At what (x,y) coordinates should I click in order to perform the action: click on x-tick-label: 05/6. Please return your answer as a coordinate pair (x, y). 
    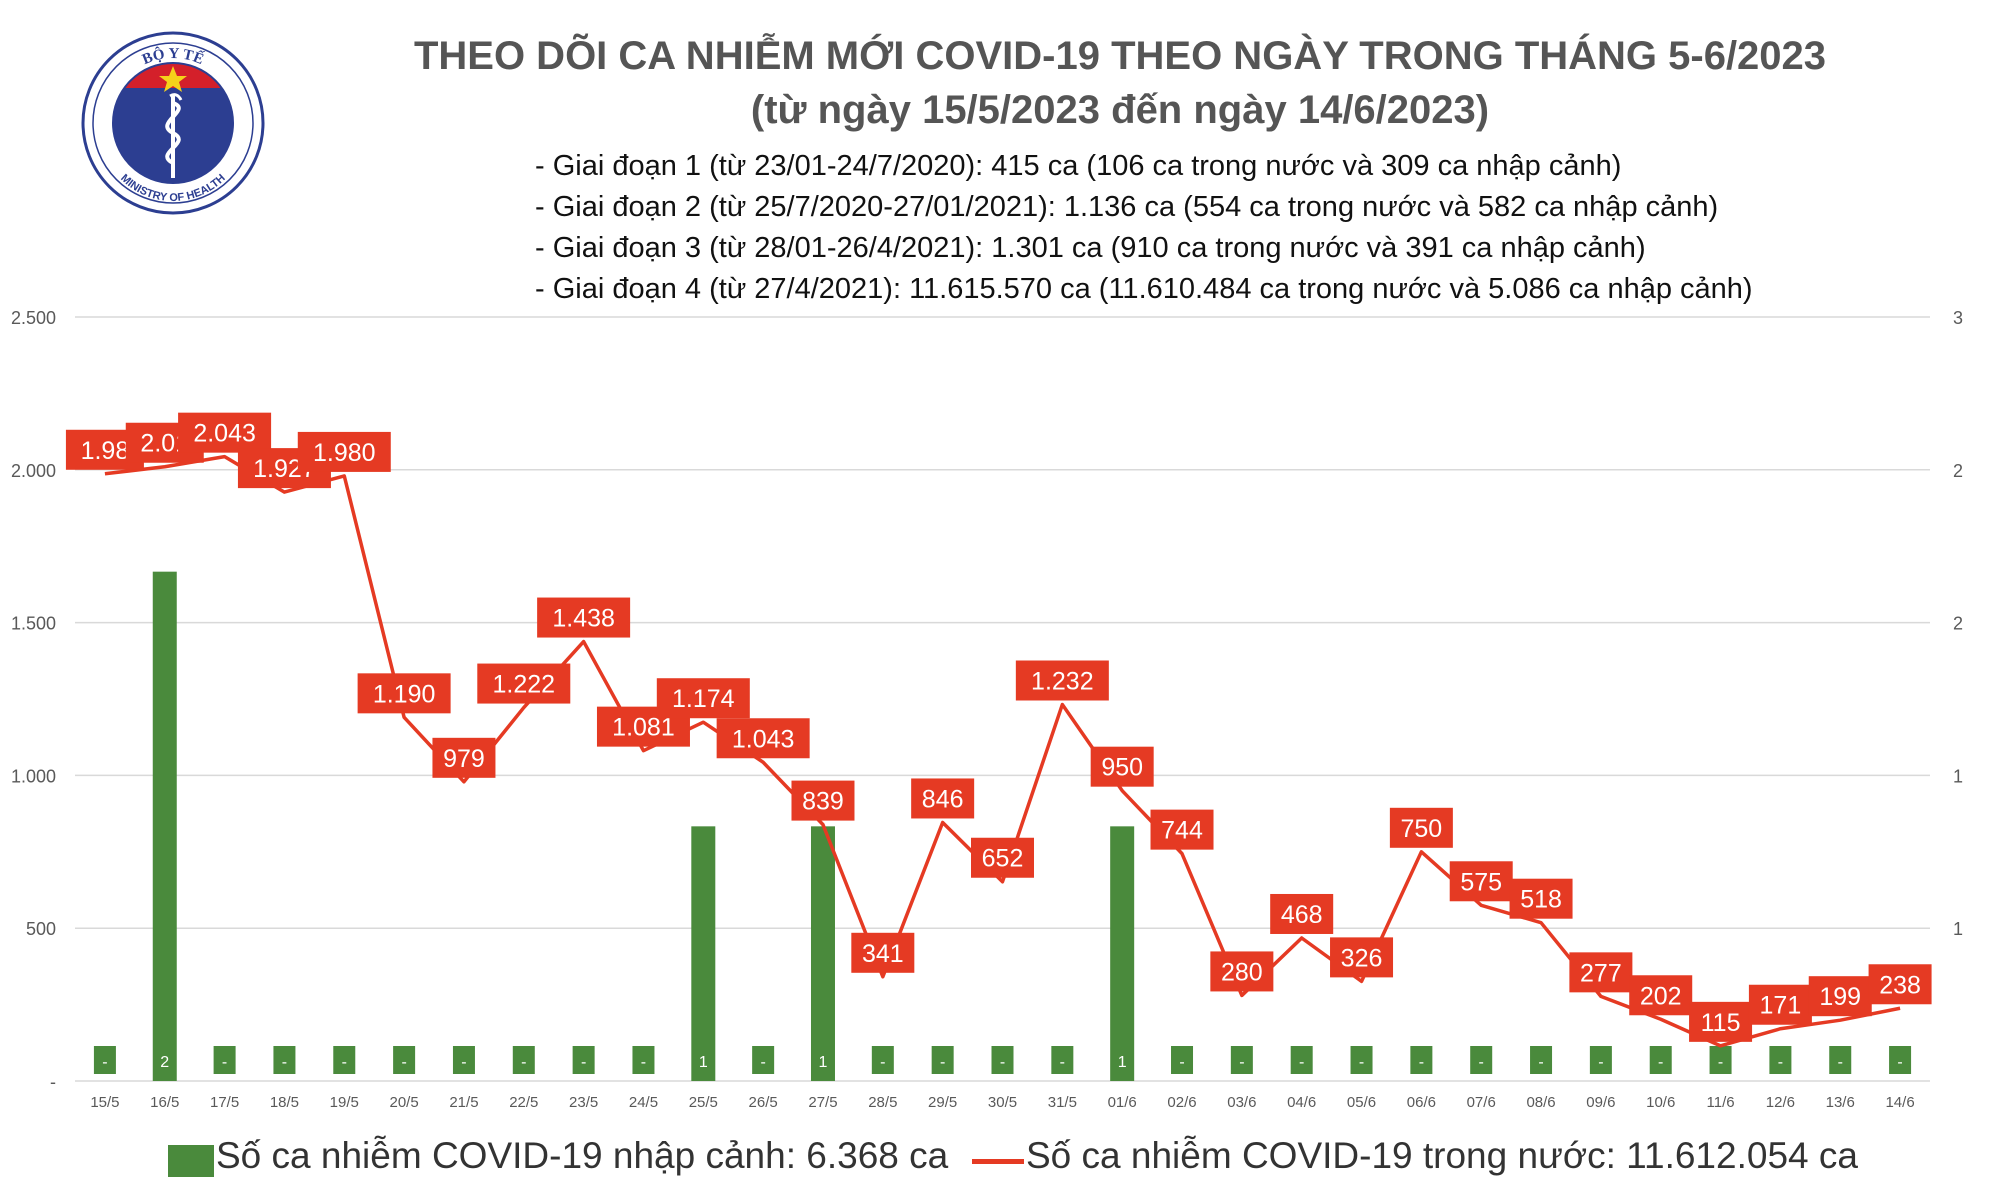
    Looking at the image, I should click on (1361, 1102).